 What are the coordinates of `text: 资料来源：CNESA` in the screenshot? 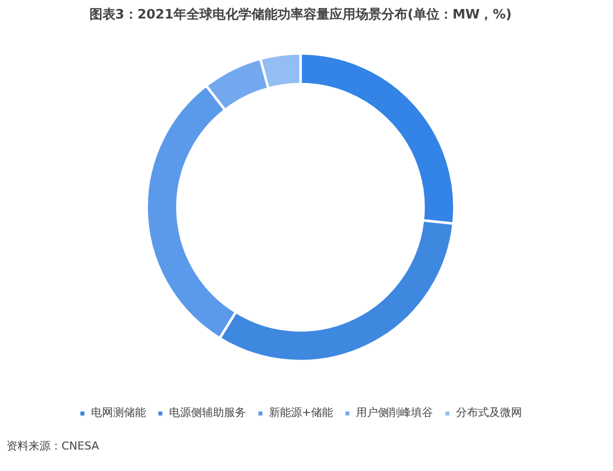 It's located at (53, 446).